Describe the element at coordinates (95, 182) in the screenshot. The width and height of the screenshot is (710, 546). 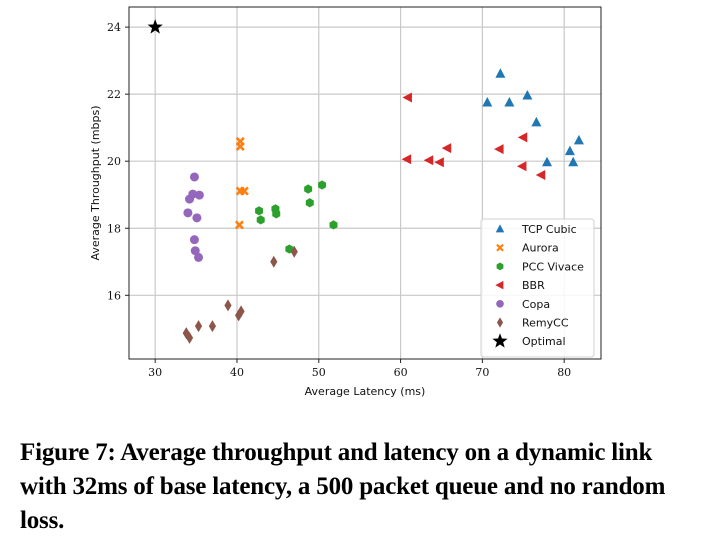
I see `y-axis-label: Average Throughput (mbps)` at that location.